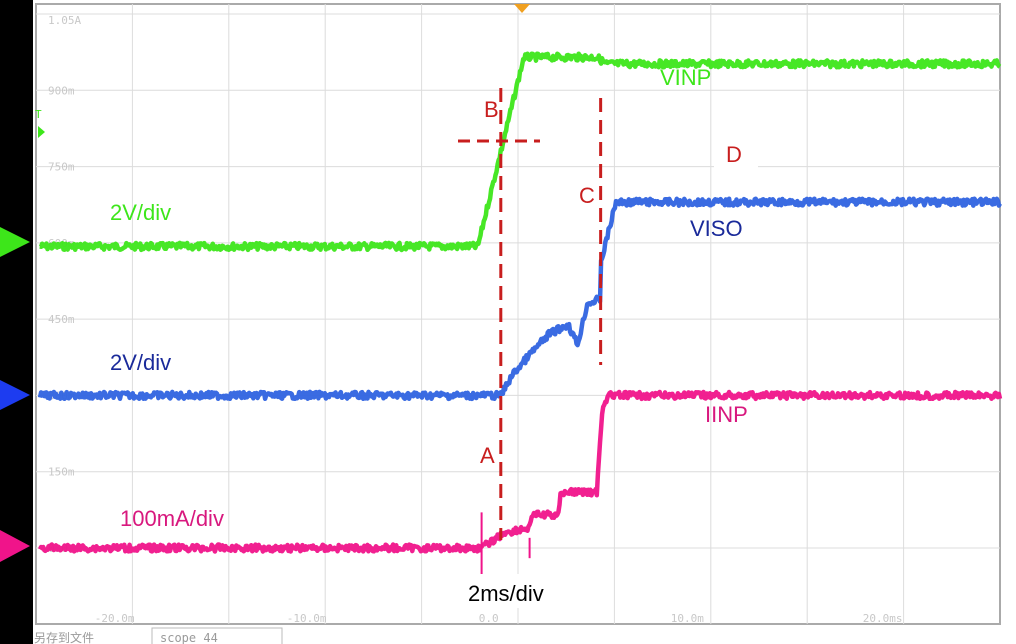 The height and width of the screenshot is (644, 1016). Describe the element at coordinates (41, 132) in the screenshot. I see `trigger-level-icon` at that location.